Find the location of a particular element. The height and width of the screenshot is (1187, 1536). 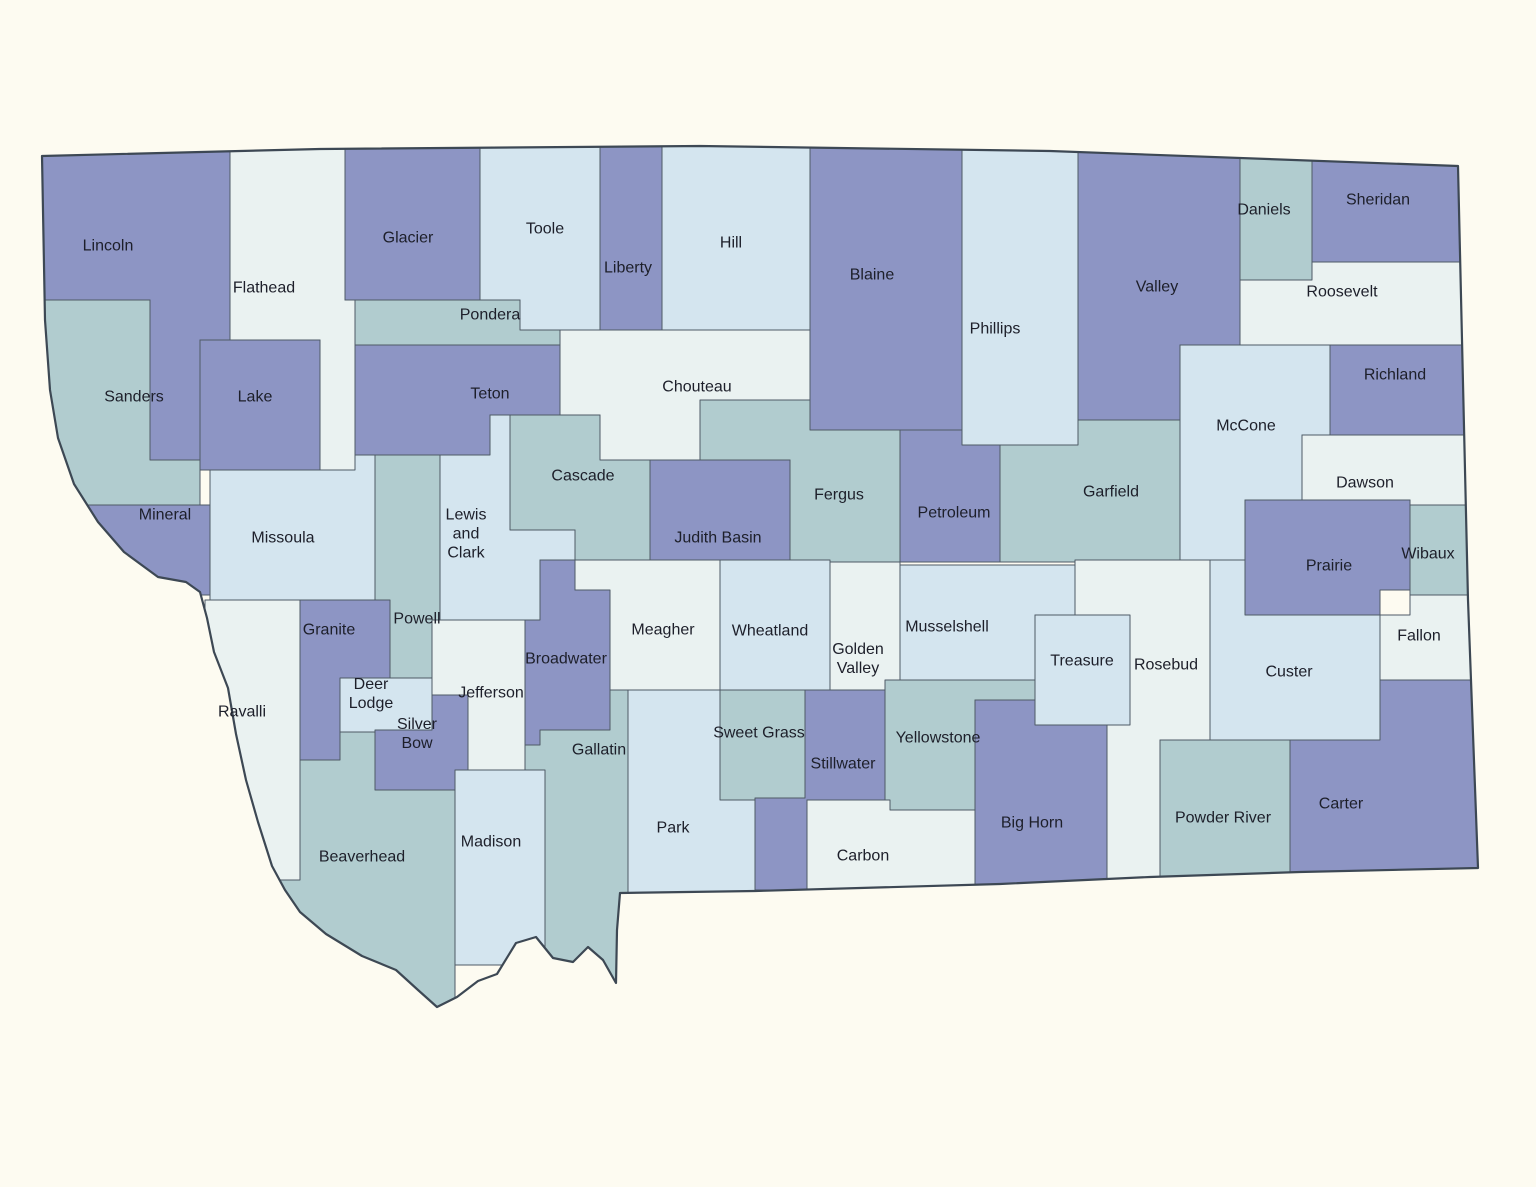

county-missoula is located at coordinates (292, 527).